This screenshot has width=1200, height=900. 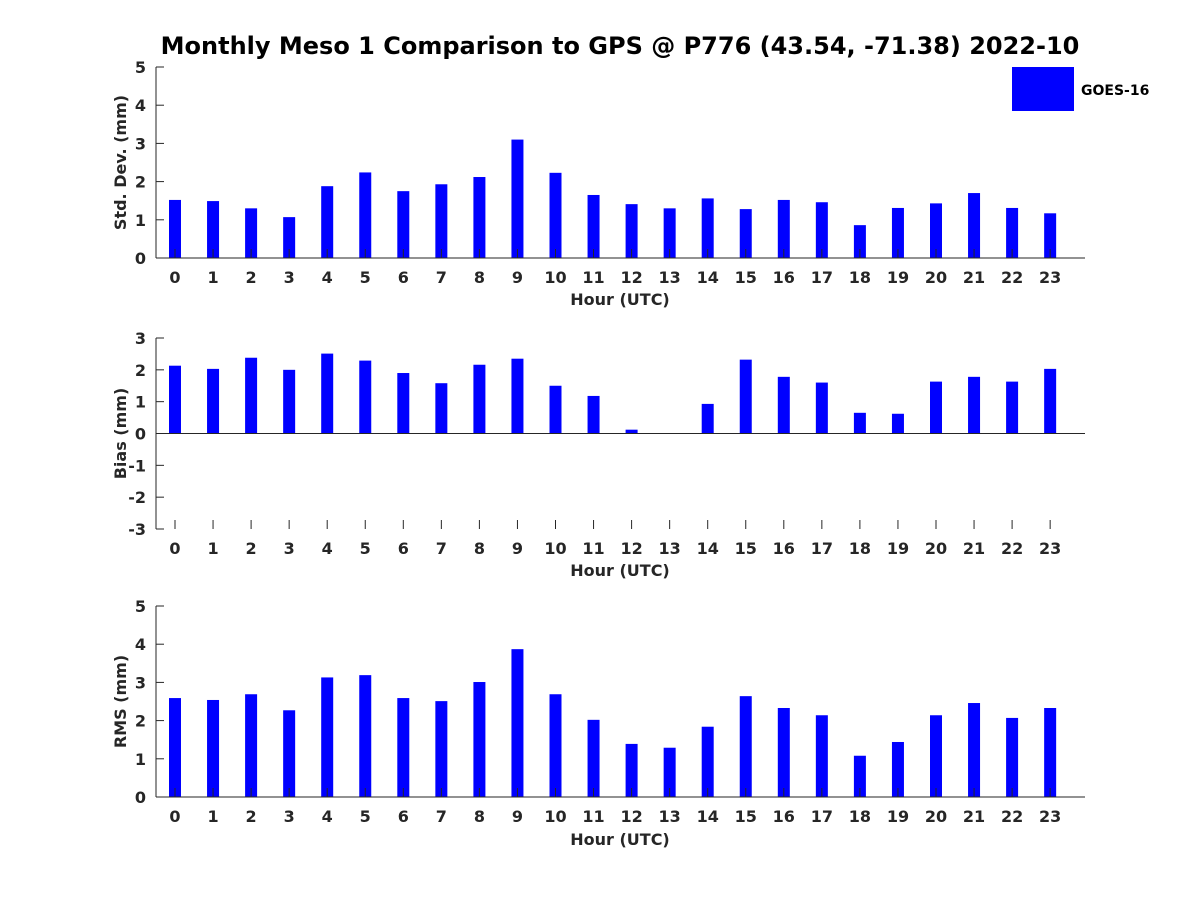 I want to click on y-axis-label: Std. Dev. (mm), so click(x=120, y=162).